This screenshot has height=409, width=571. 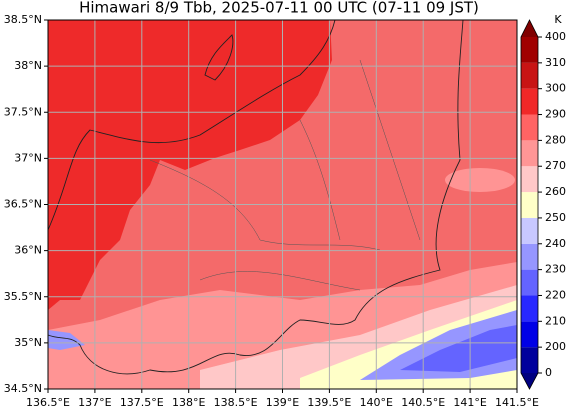 What do you see at coordinates (48, 402) in the screenshot?
I see `x-tick-label: 136.5°E` at bounding box center [48, 402].